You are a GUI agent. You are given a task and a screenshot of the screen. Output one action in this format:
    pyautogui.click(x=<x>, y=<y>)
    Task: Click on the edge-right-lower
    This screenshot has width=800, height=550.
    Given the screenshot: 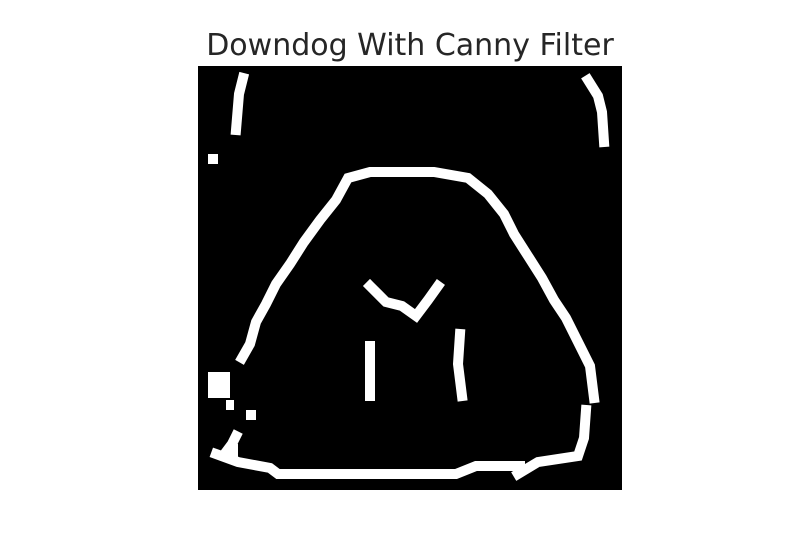 What is the action you would take?
    pyautogui.click(x=551, y=442)
    